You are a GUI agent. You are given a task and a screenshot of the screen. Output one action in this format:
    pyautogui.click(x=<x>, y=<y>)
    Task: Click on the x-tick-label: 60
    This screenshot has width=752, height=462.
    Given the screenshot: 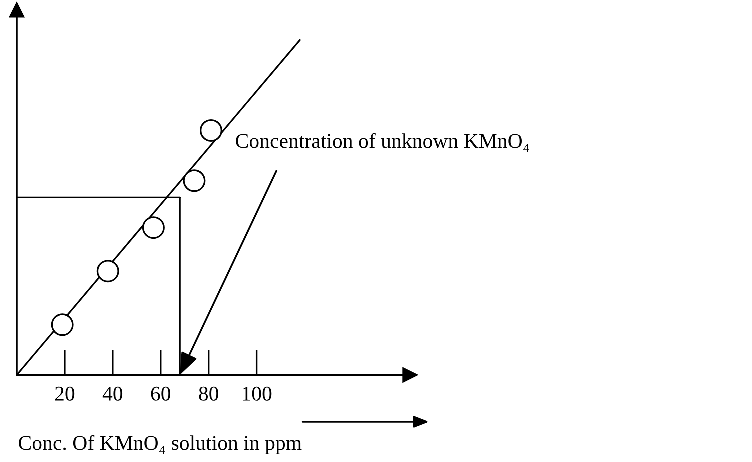 What is the action you would take?
    pyautogui.click(x=161, y=393)
    